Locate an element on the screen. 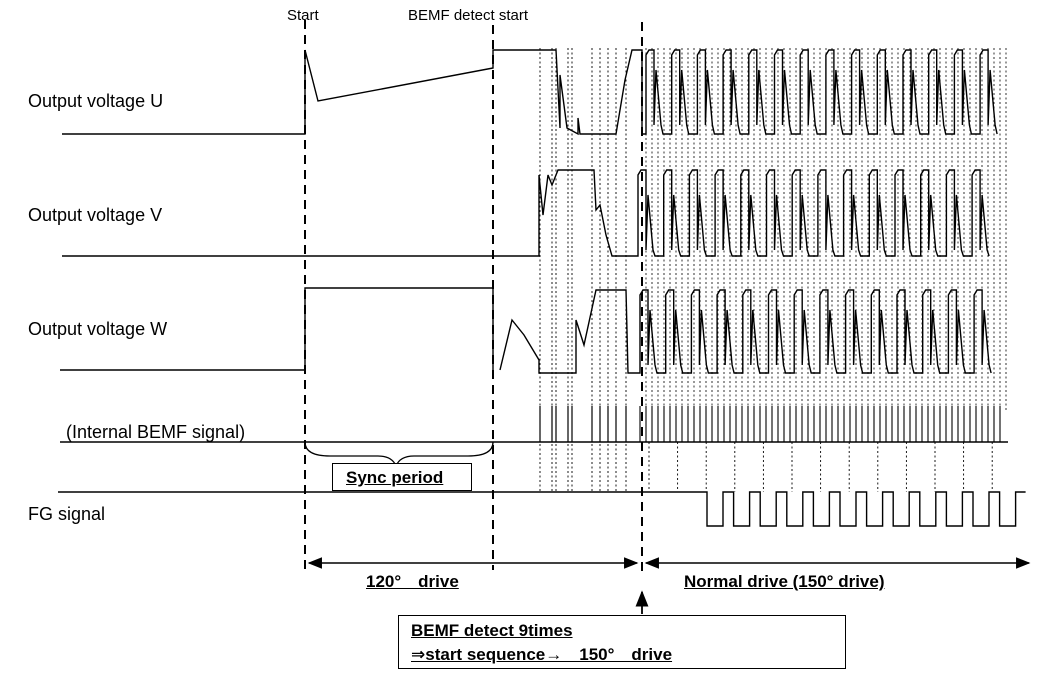  output-v-normal-waveform is located at coordinates (813, 213).